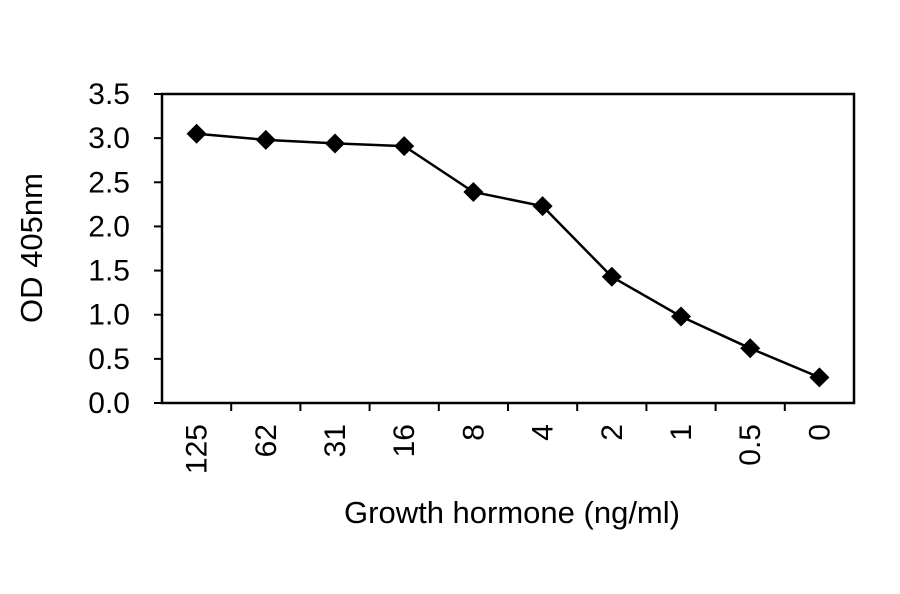 The height and width of the screenshot is (594, 900). What do you see at coordinates (109, 271) in the screenshot?
I see `y-tick-label: 1.5` at bounding box center [109, 271].